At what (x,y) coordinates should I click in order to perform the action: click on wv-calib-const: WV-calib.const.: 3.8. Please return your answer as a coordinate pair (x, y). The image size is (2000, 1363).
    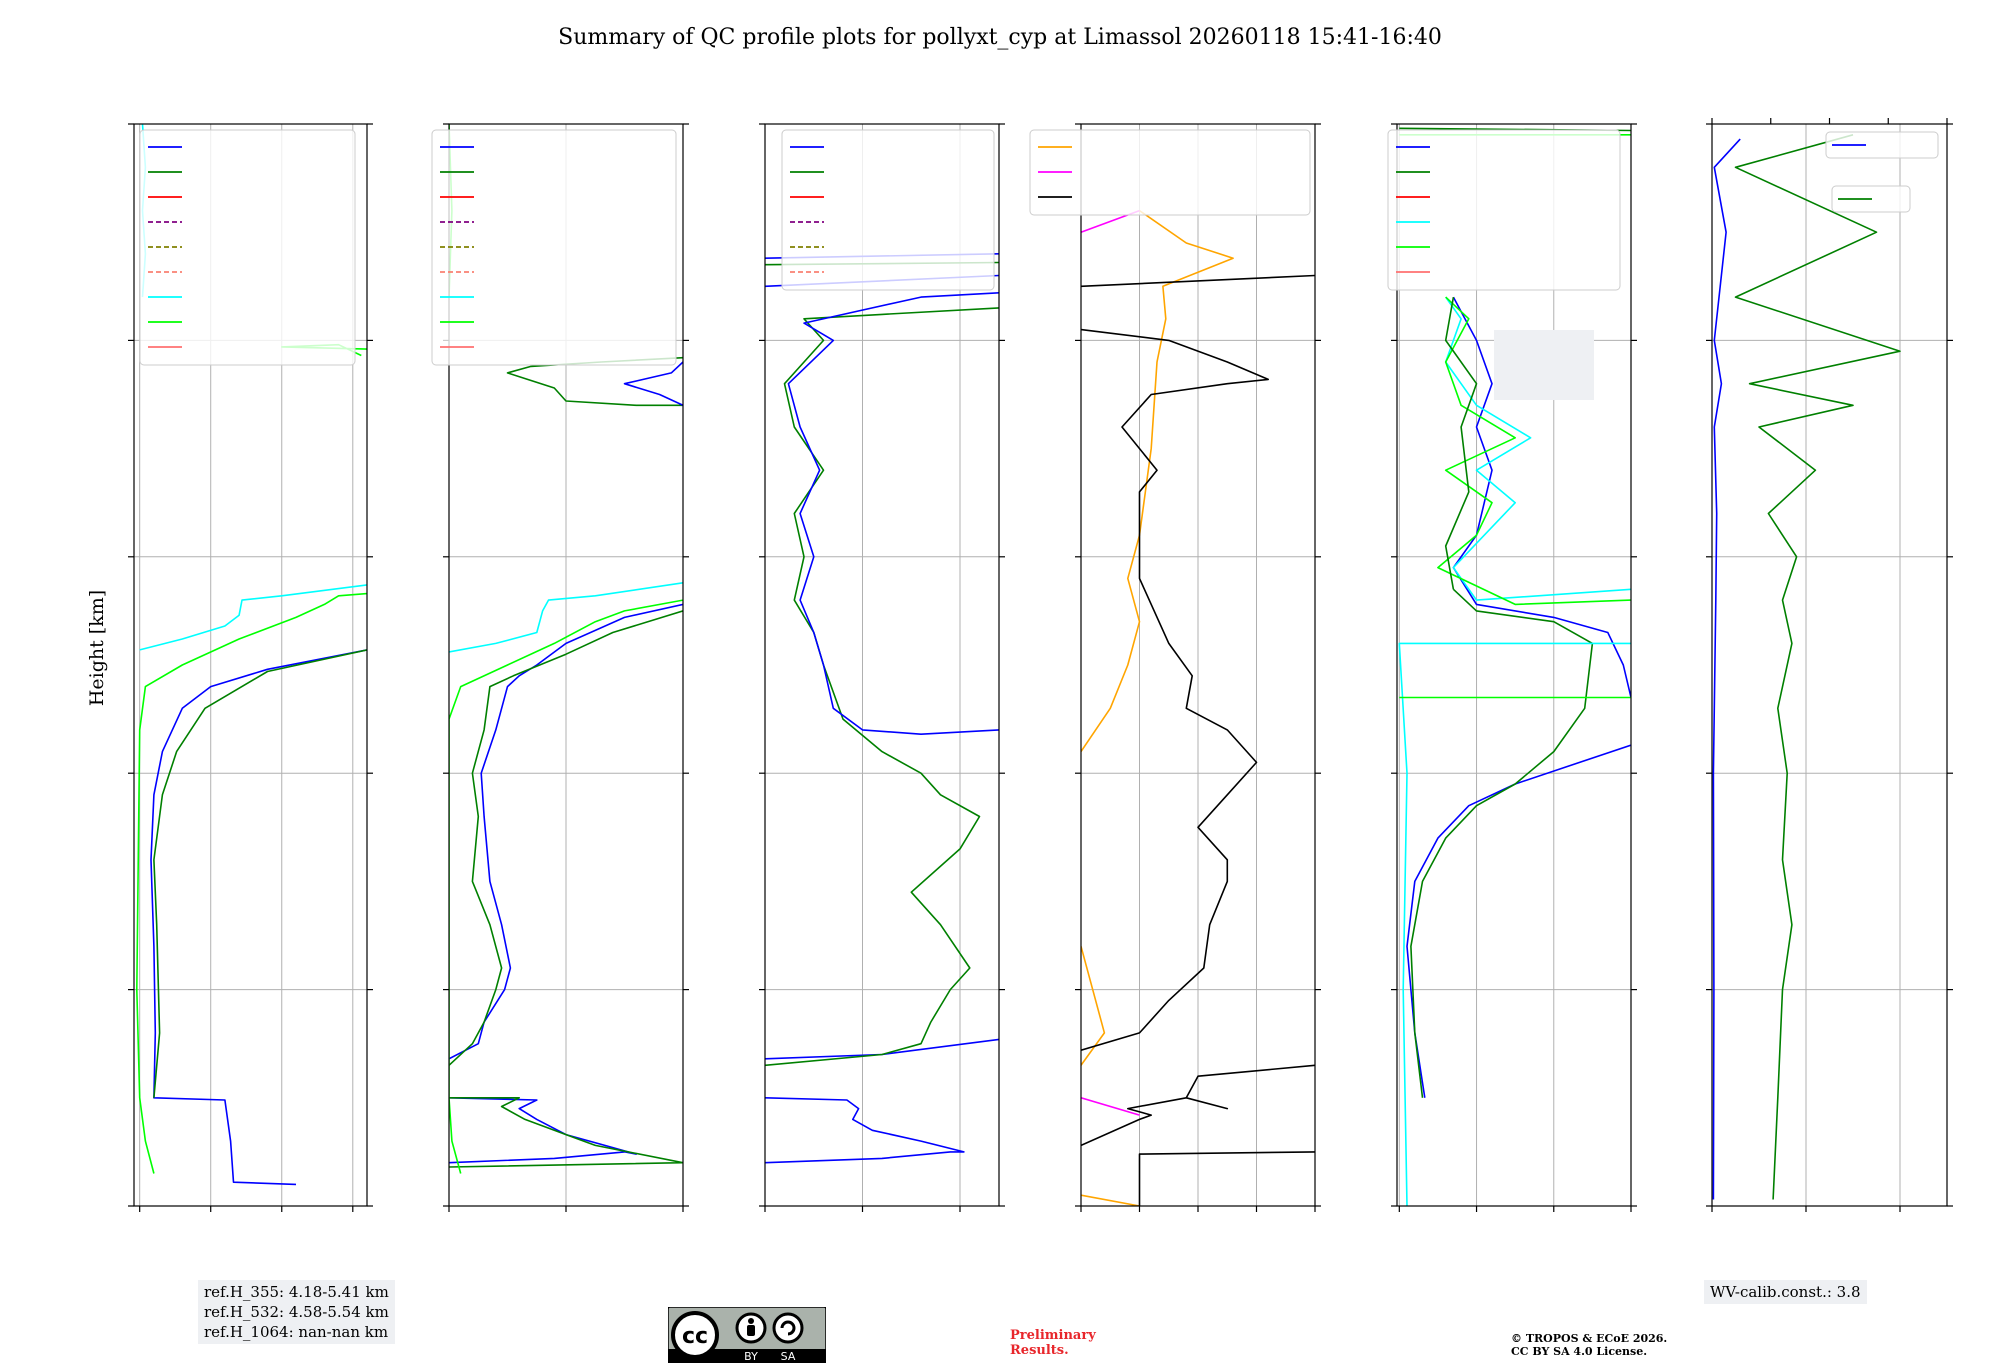
    Looking at the image, I should click on (1785, 1292).